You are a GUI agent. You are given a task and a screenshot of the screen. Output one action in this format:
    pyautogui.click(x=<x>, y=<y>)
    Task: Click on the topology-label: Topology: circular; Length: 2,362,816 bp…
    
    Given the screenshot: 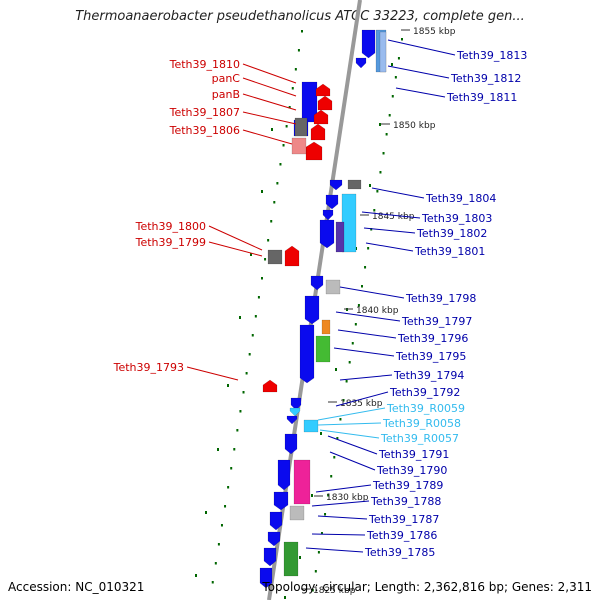 What is the action you would take?
    pyautogui.click(x=427, y=587)
    